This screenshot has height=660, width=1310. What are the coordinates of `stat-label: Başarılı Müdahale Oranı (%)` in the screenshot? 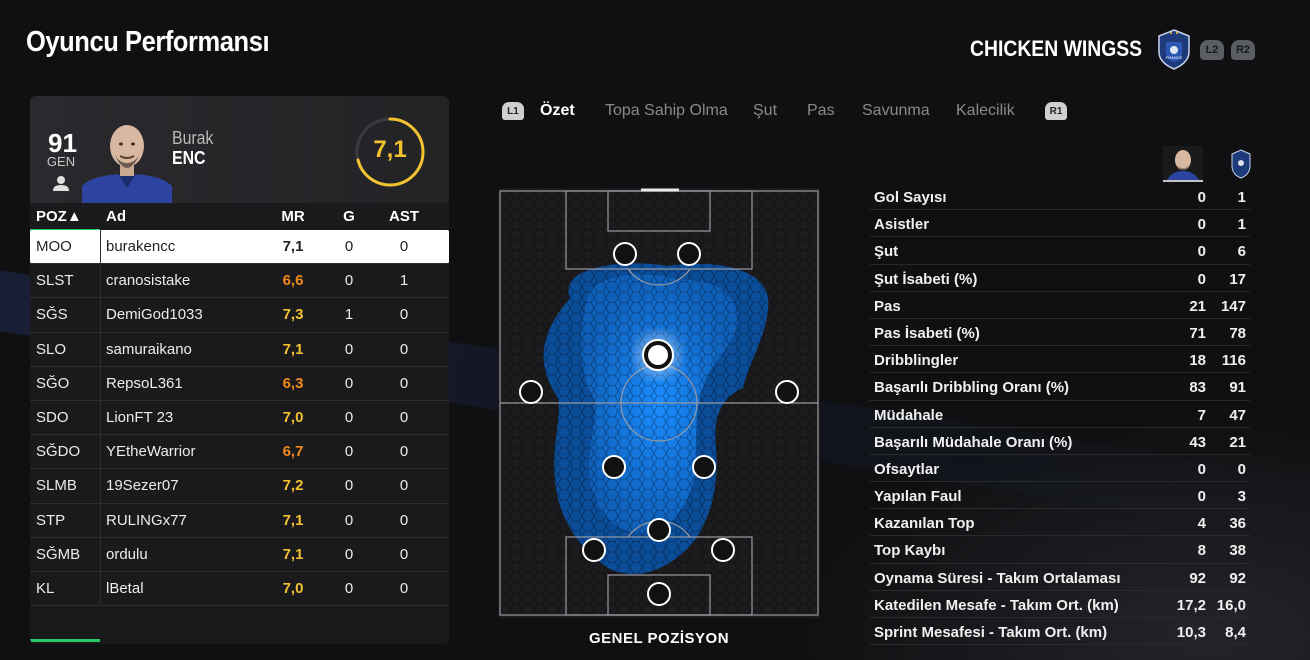 It's located at (973, 442).